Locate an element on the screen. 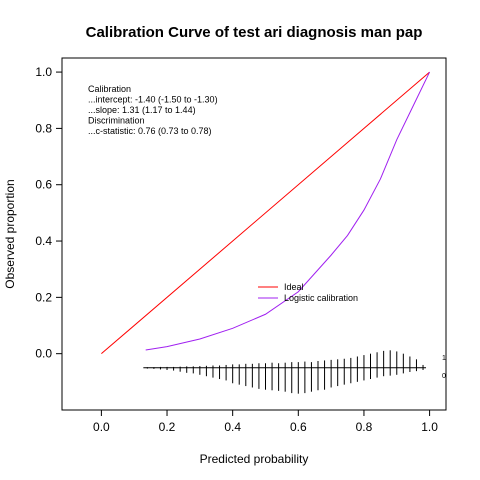 This screenshot has height=480, width=480. x-tick-label: 0.2 is located at coordinates (167, 427).